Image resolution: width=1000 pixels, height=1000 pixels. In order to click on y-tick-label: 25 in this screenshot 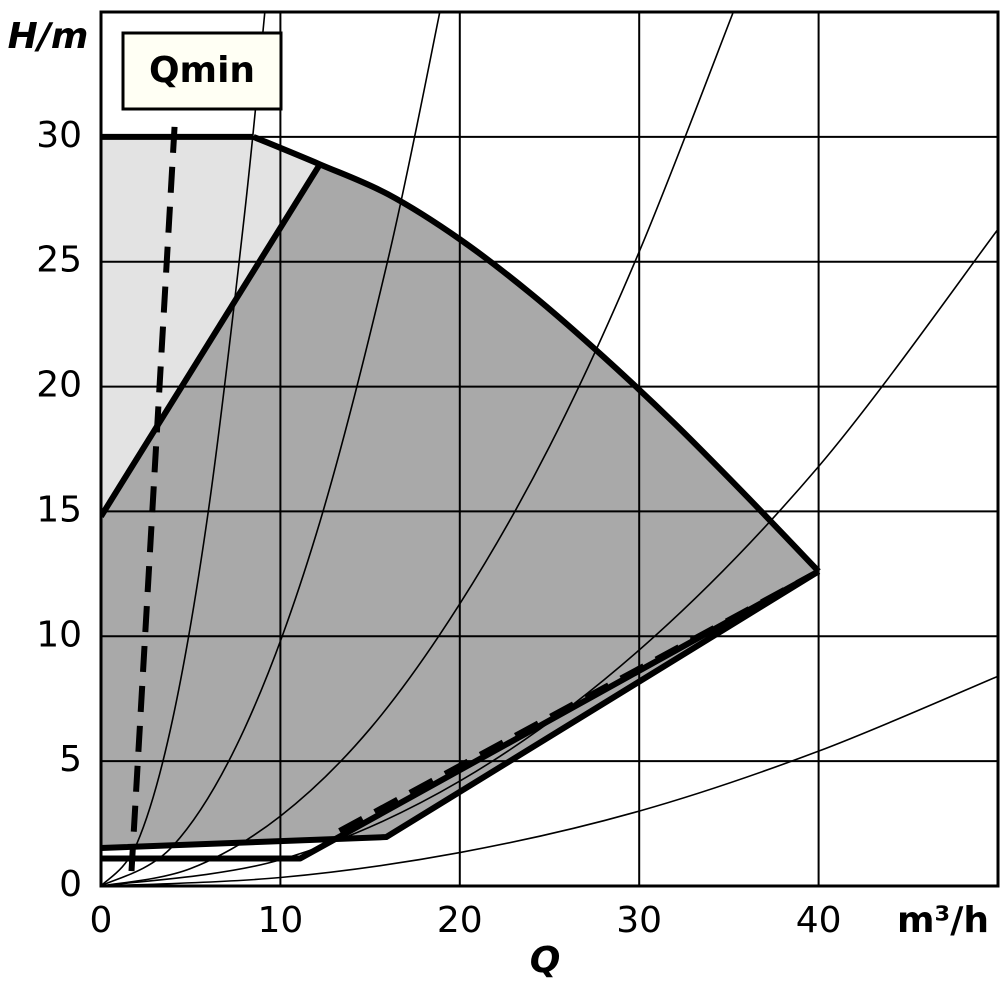, I will do `click(59, 260)`.